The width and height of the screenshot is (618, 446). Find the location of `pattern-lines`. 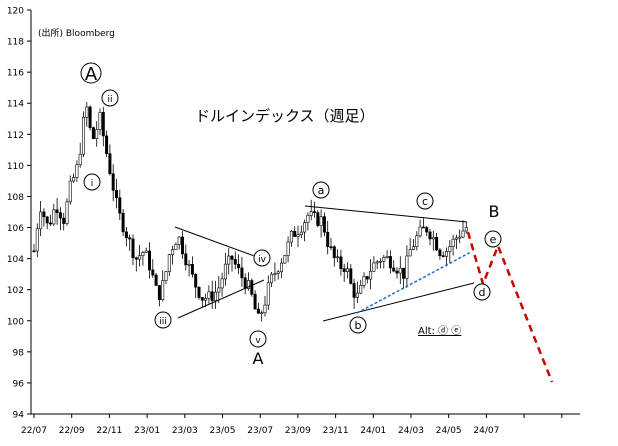

pattern-lines is located at coordinates (324, 263).